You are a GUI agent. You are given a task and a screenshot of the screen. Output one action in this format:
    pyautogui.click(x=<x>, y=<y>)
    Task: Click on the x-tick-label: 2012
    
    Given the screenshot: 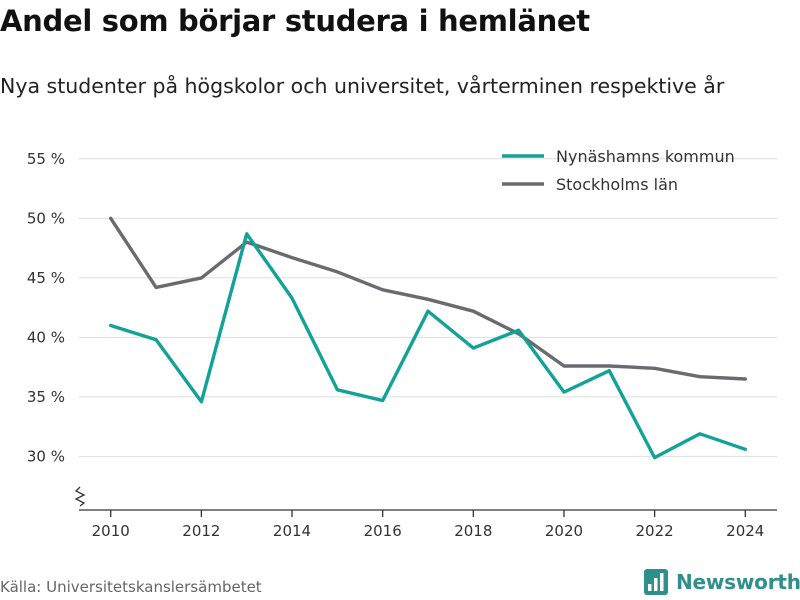 What is the action you would take?
    pyautogui.click(x=201, y=531)
    